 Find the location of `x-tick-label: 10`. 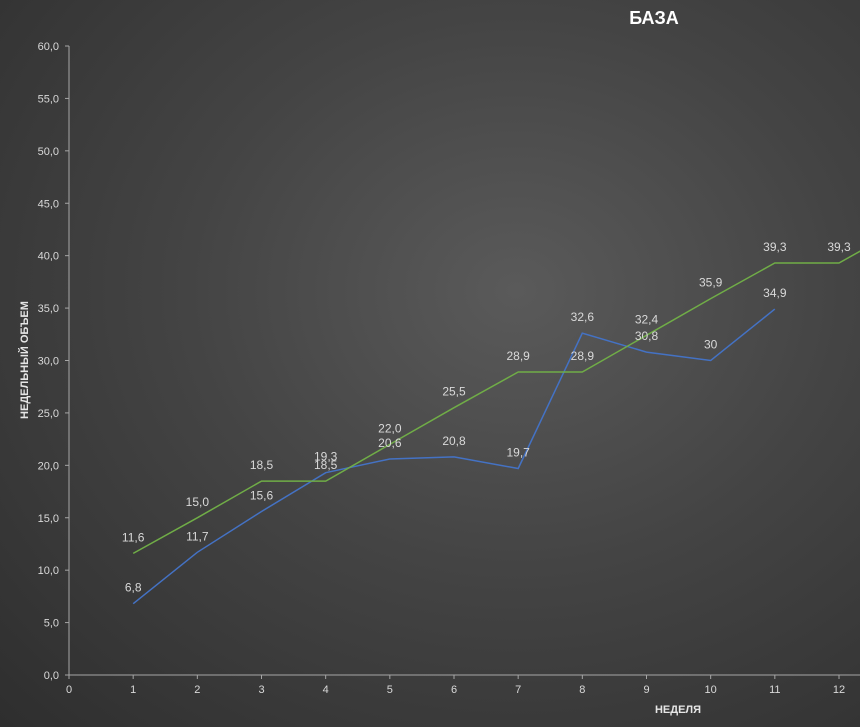

x-tick-label: 10 is located at coordinates (711, 690).